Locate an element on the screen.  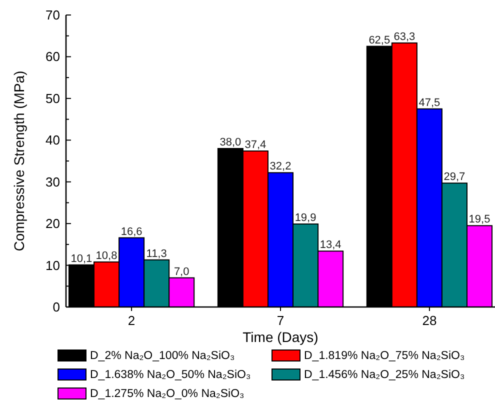
x-tick-label: 7 is located at coordinates (280, 320).